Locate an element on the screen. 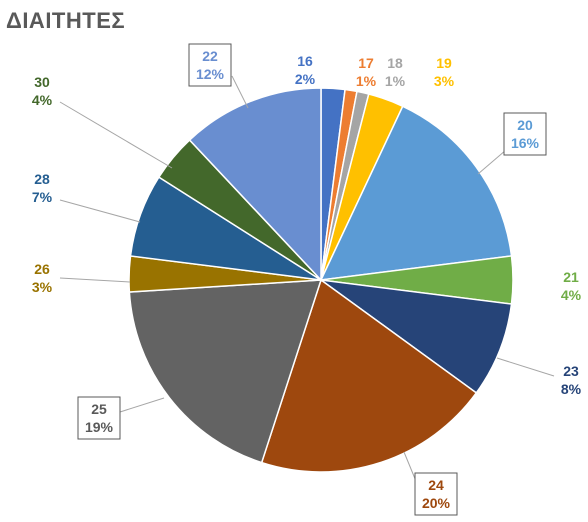 This screenshot has height=522, width=588. data-label-category-18: 18 is located at coordinates (395, 63).